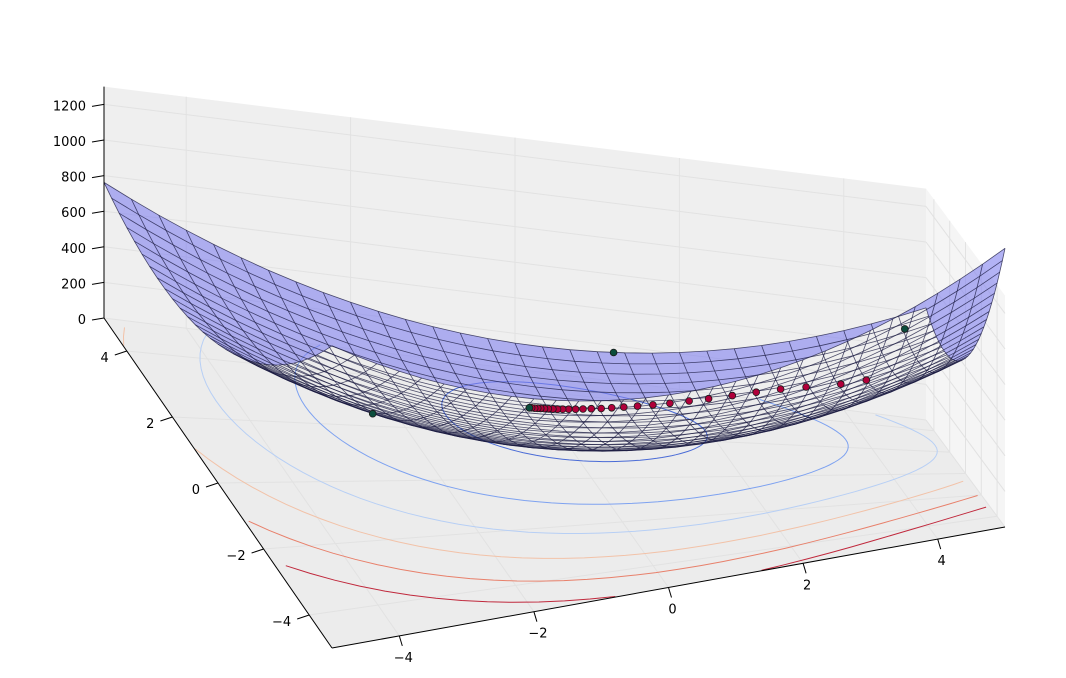 The width and height of the screenshot is (1066, 678). What do you see at coordinates (73, 178) in the screenshot?
I see `z-tick-label: 800` at bounding box center [73, 178].